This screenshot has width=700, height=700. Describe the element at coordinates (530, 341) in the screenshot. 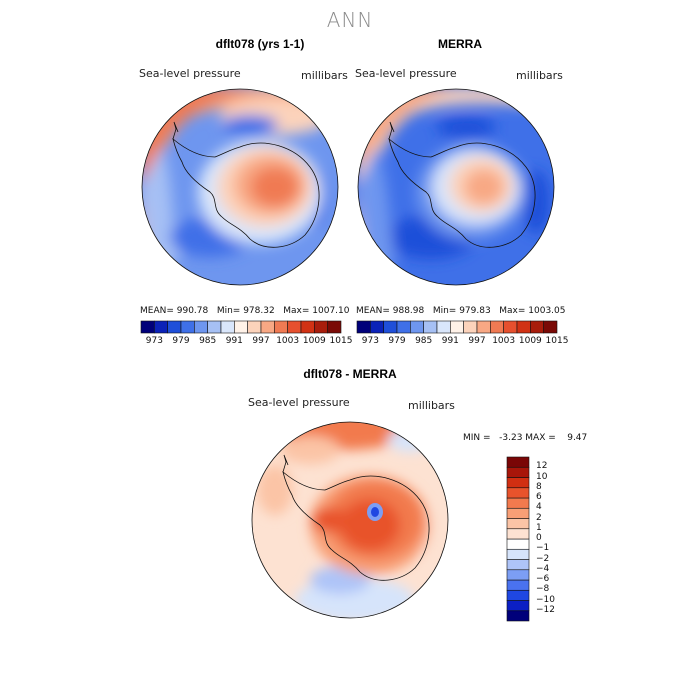

I see `colorbar-obs-tick-label: 1009` at that location.